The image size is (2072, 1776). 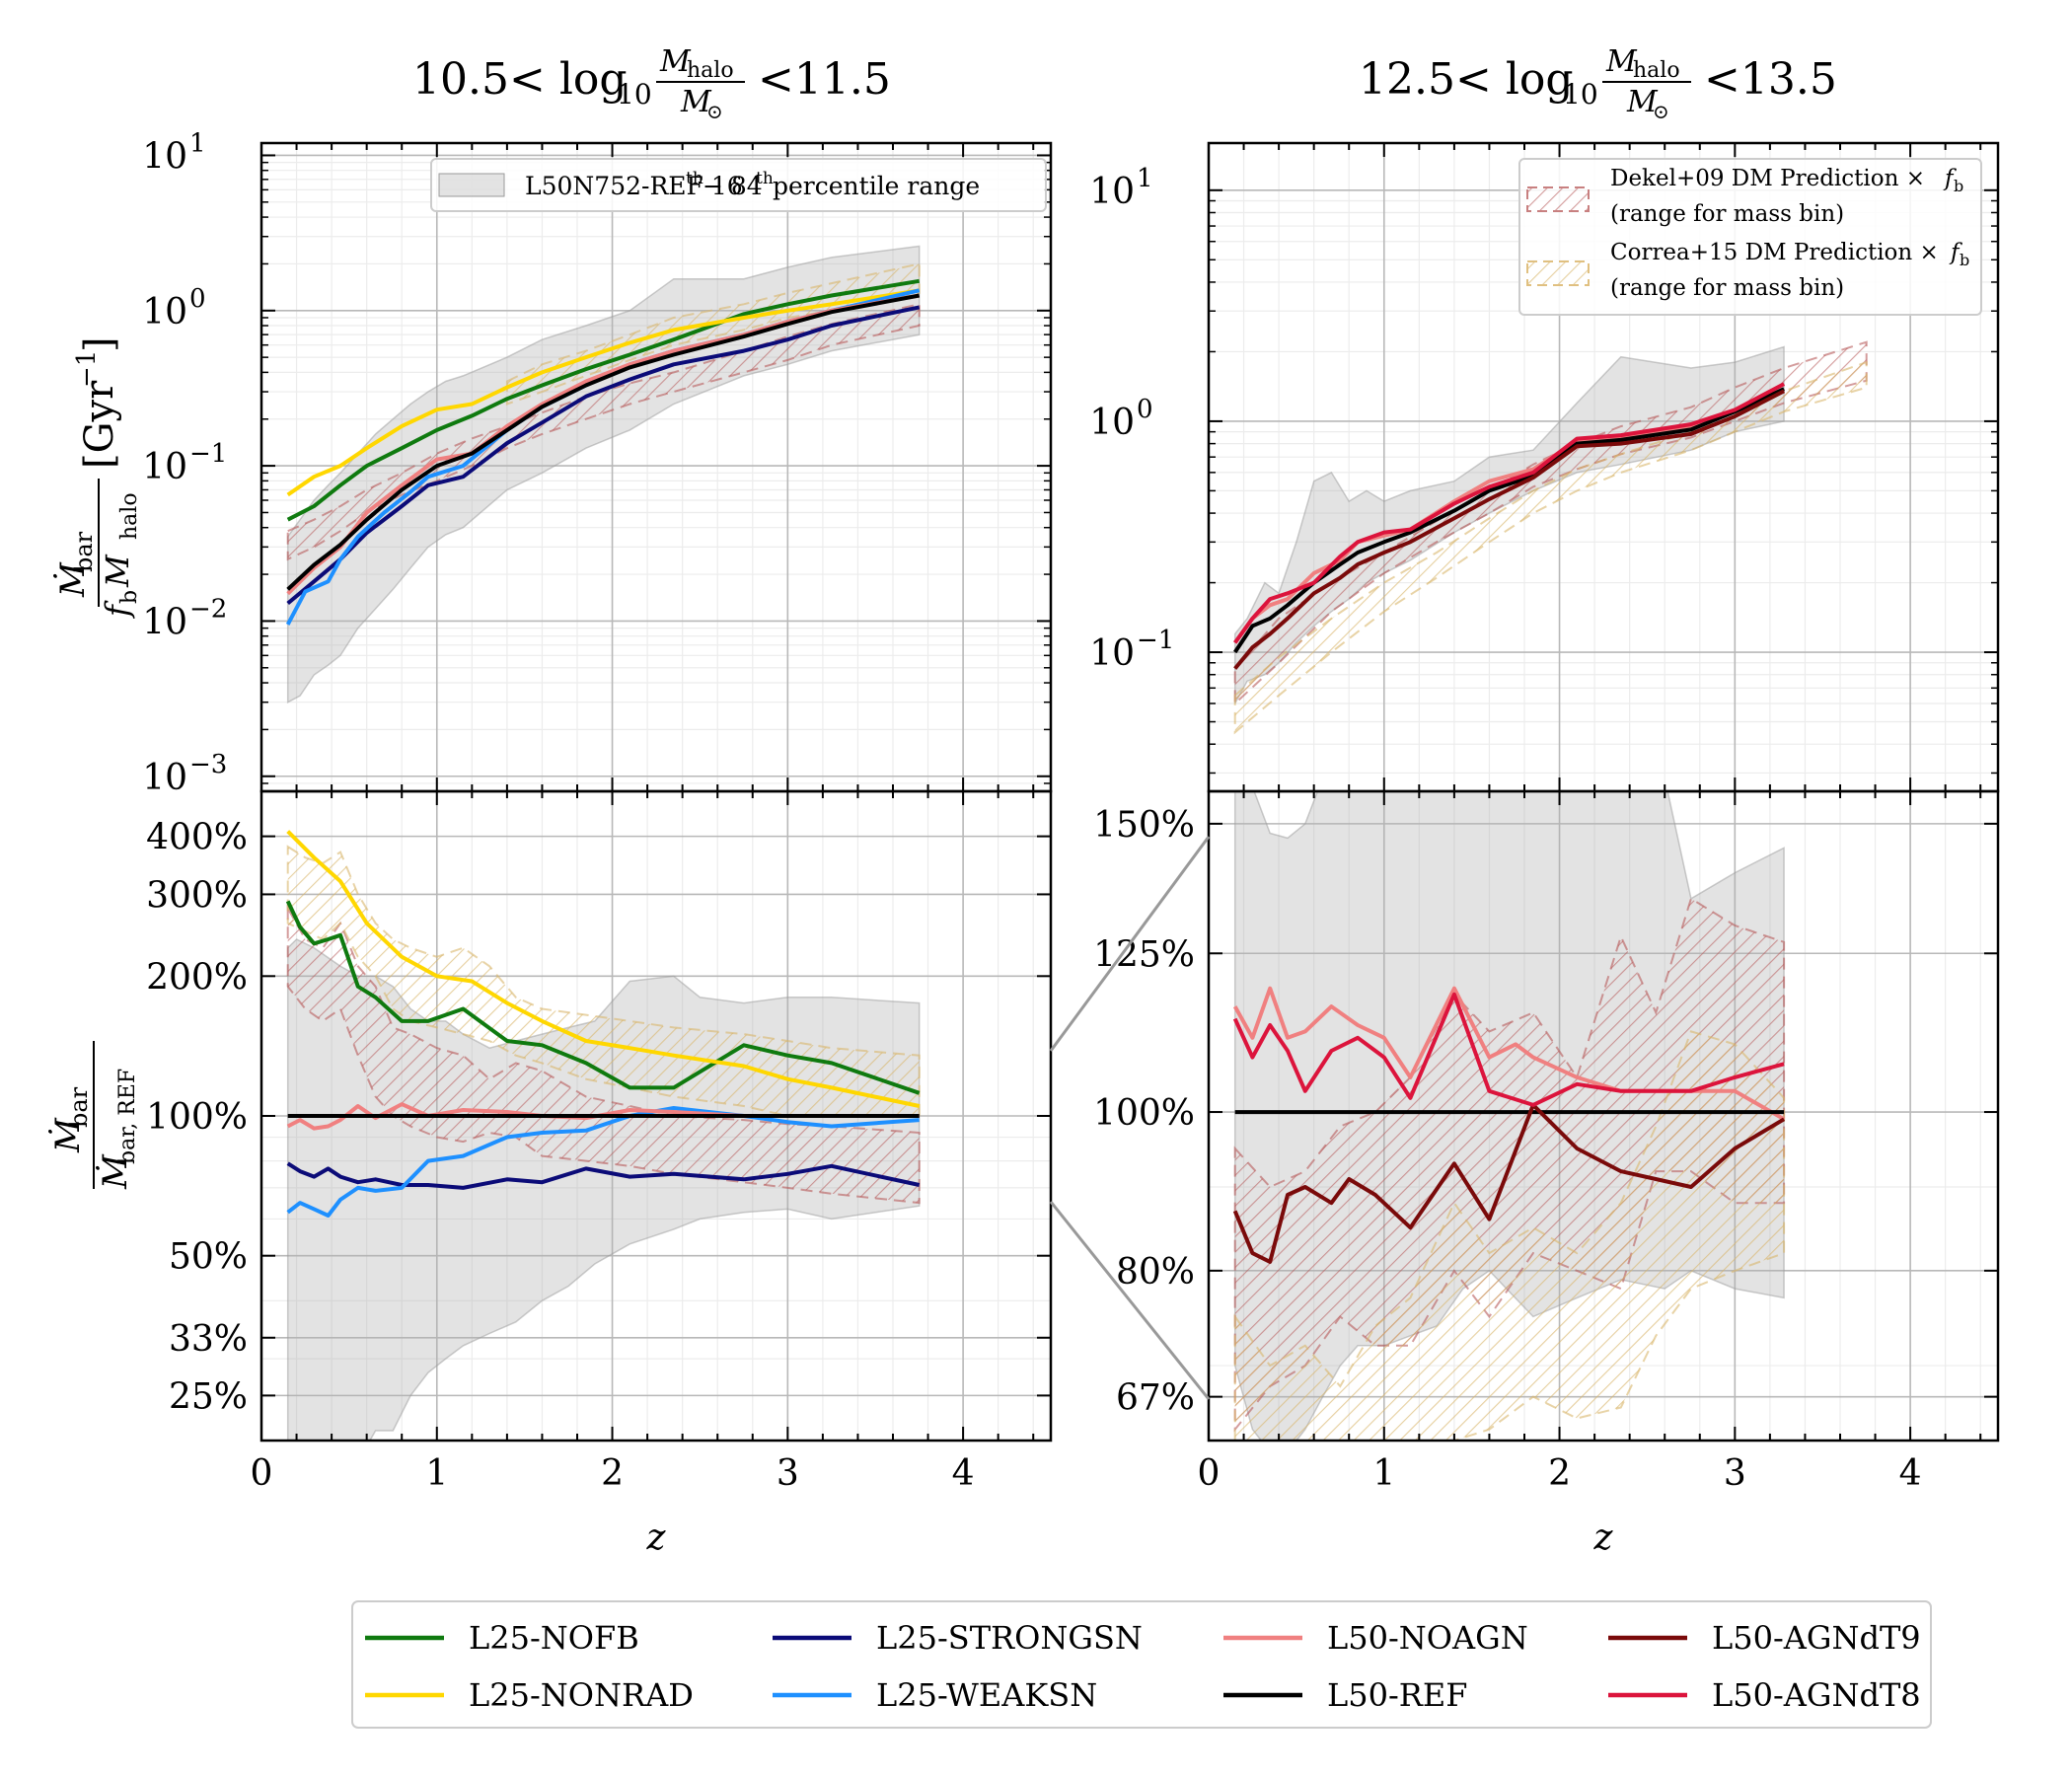 I want to click on legend-dekel-f-sub: b, so click(x=1959, y=186).